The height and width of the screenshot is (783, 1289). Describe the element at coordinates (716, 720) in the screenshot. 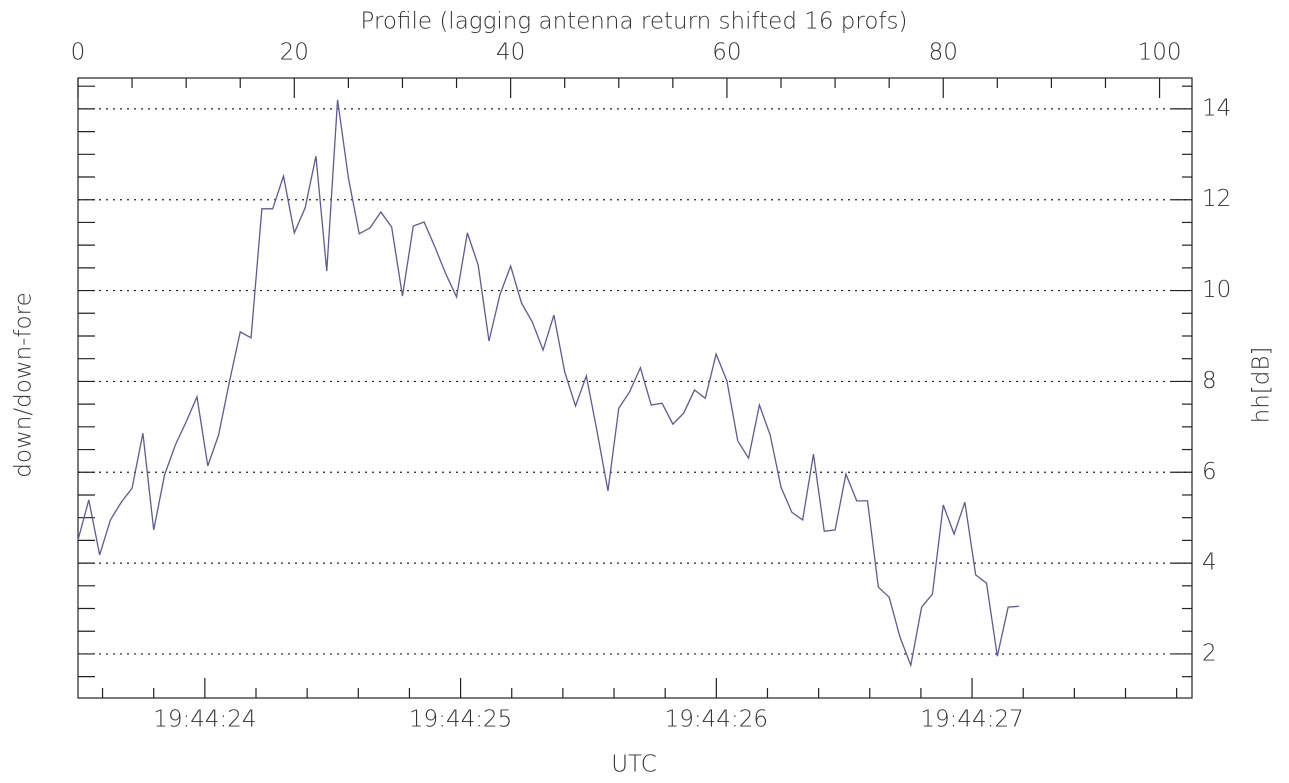

I see `x-tick-label: 19:44:26` at that location.